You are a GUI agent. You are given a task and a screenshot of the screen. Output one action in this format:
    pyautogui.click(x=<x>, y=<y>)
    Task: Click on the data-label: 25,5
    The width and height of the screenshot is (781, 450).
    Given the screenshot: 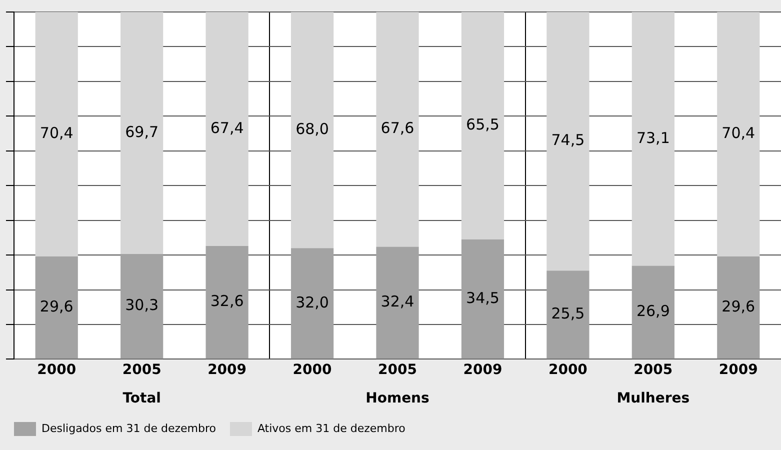 What is the action you would take?
    pyautogui.click(x=568, y=313)
    